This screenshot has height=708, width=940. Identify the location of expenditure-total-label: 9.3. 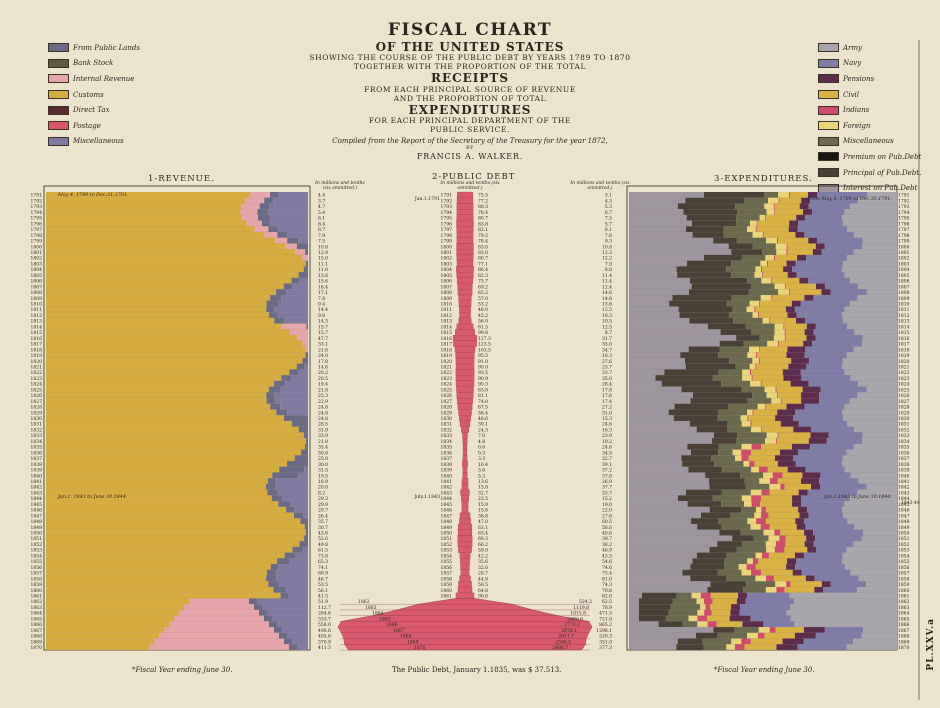
(608, 242).